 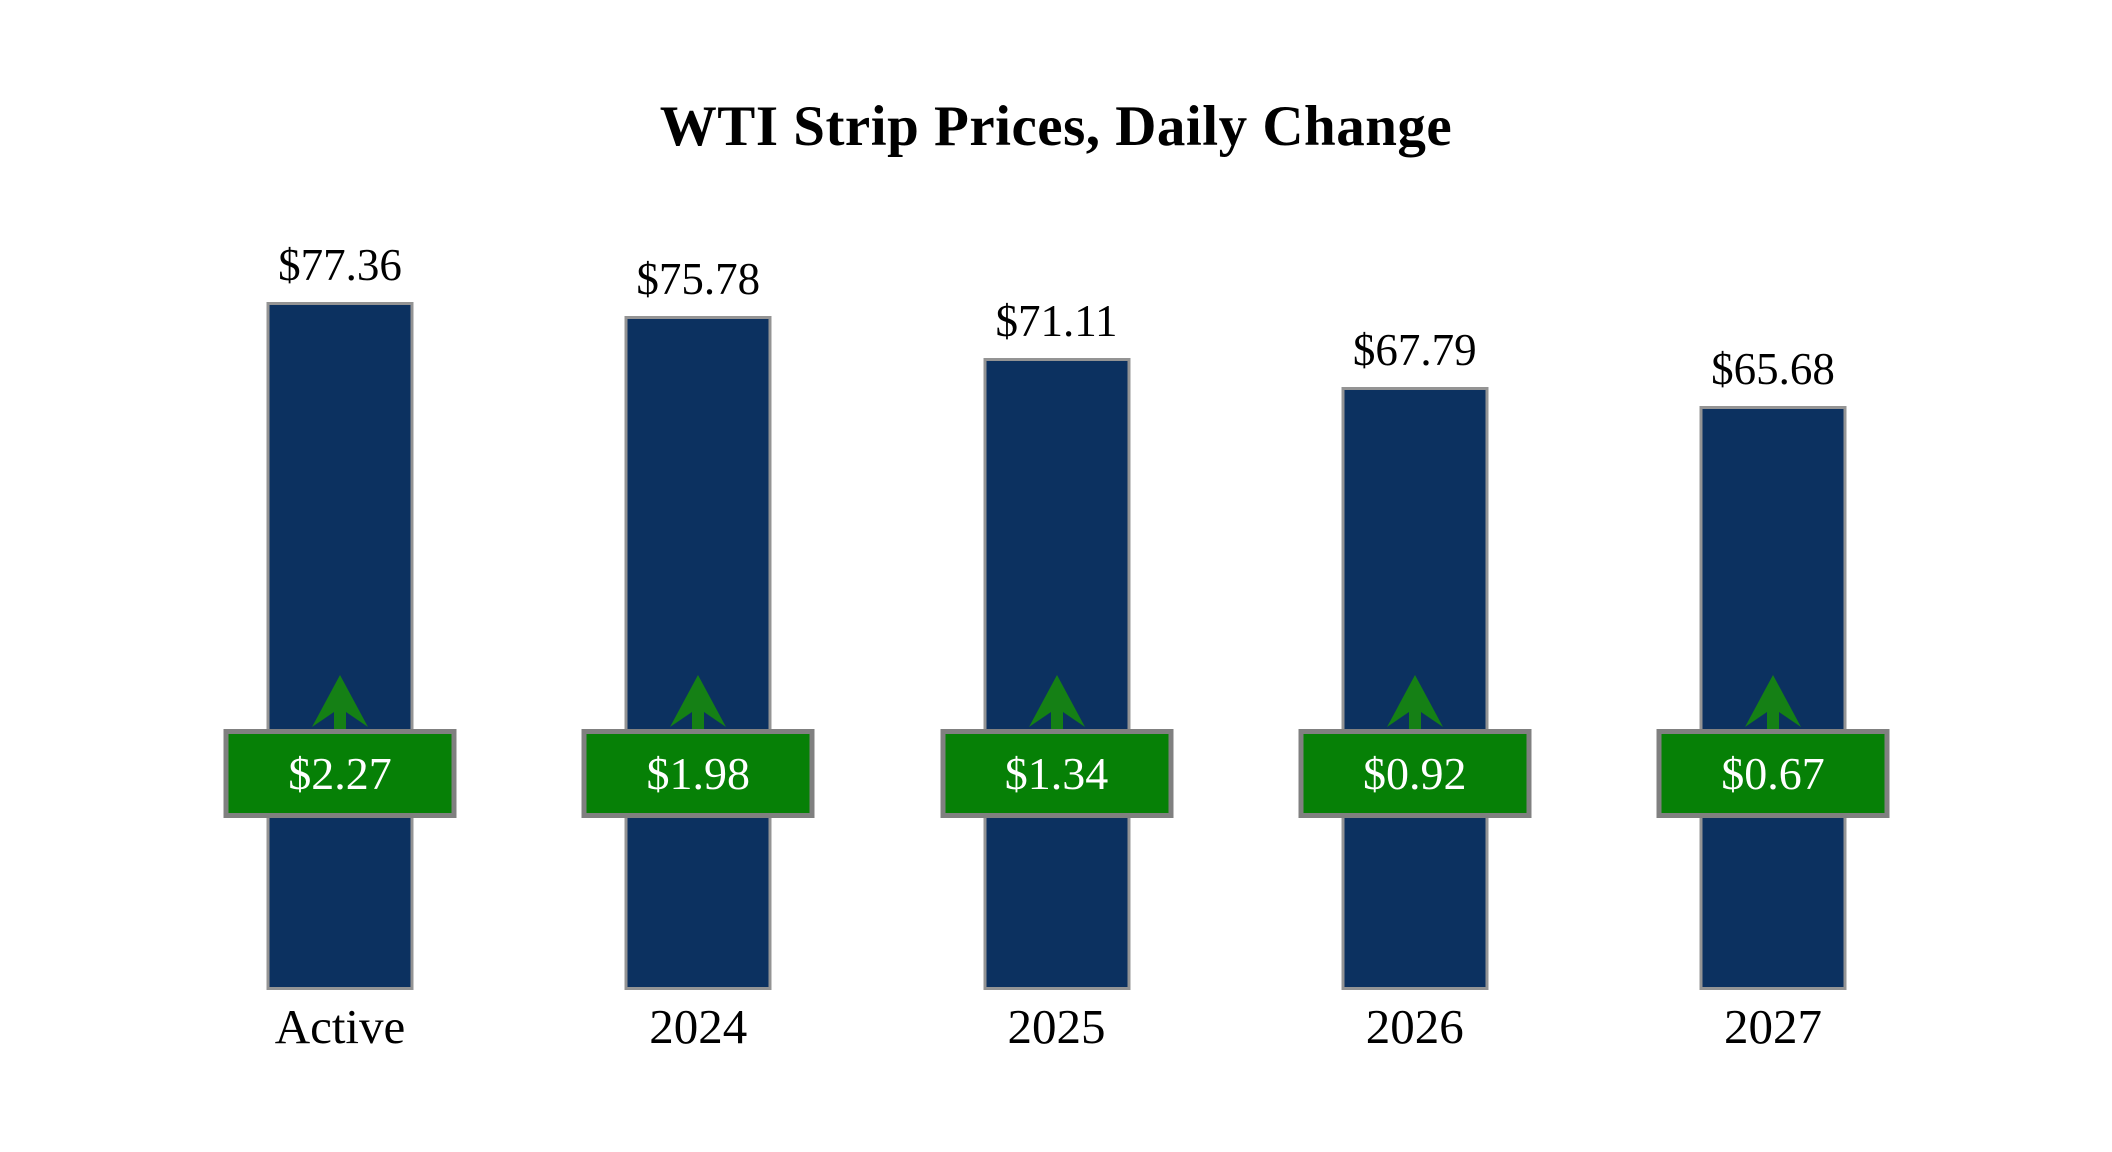 I want to click on chart-title: WTI Strip Prices, Daily Change, so click(x=1056, y=126).